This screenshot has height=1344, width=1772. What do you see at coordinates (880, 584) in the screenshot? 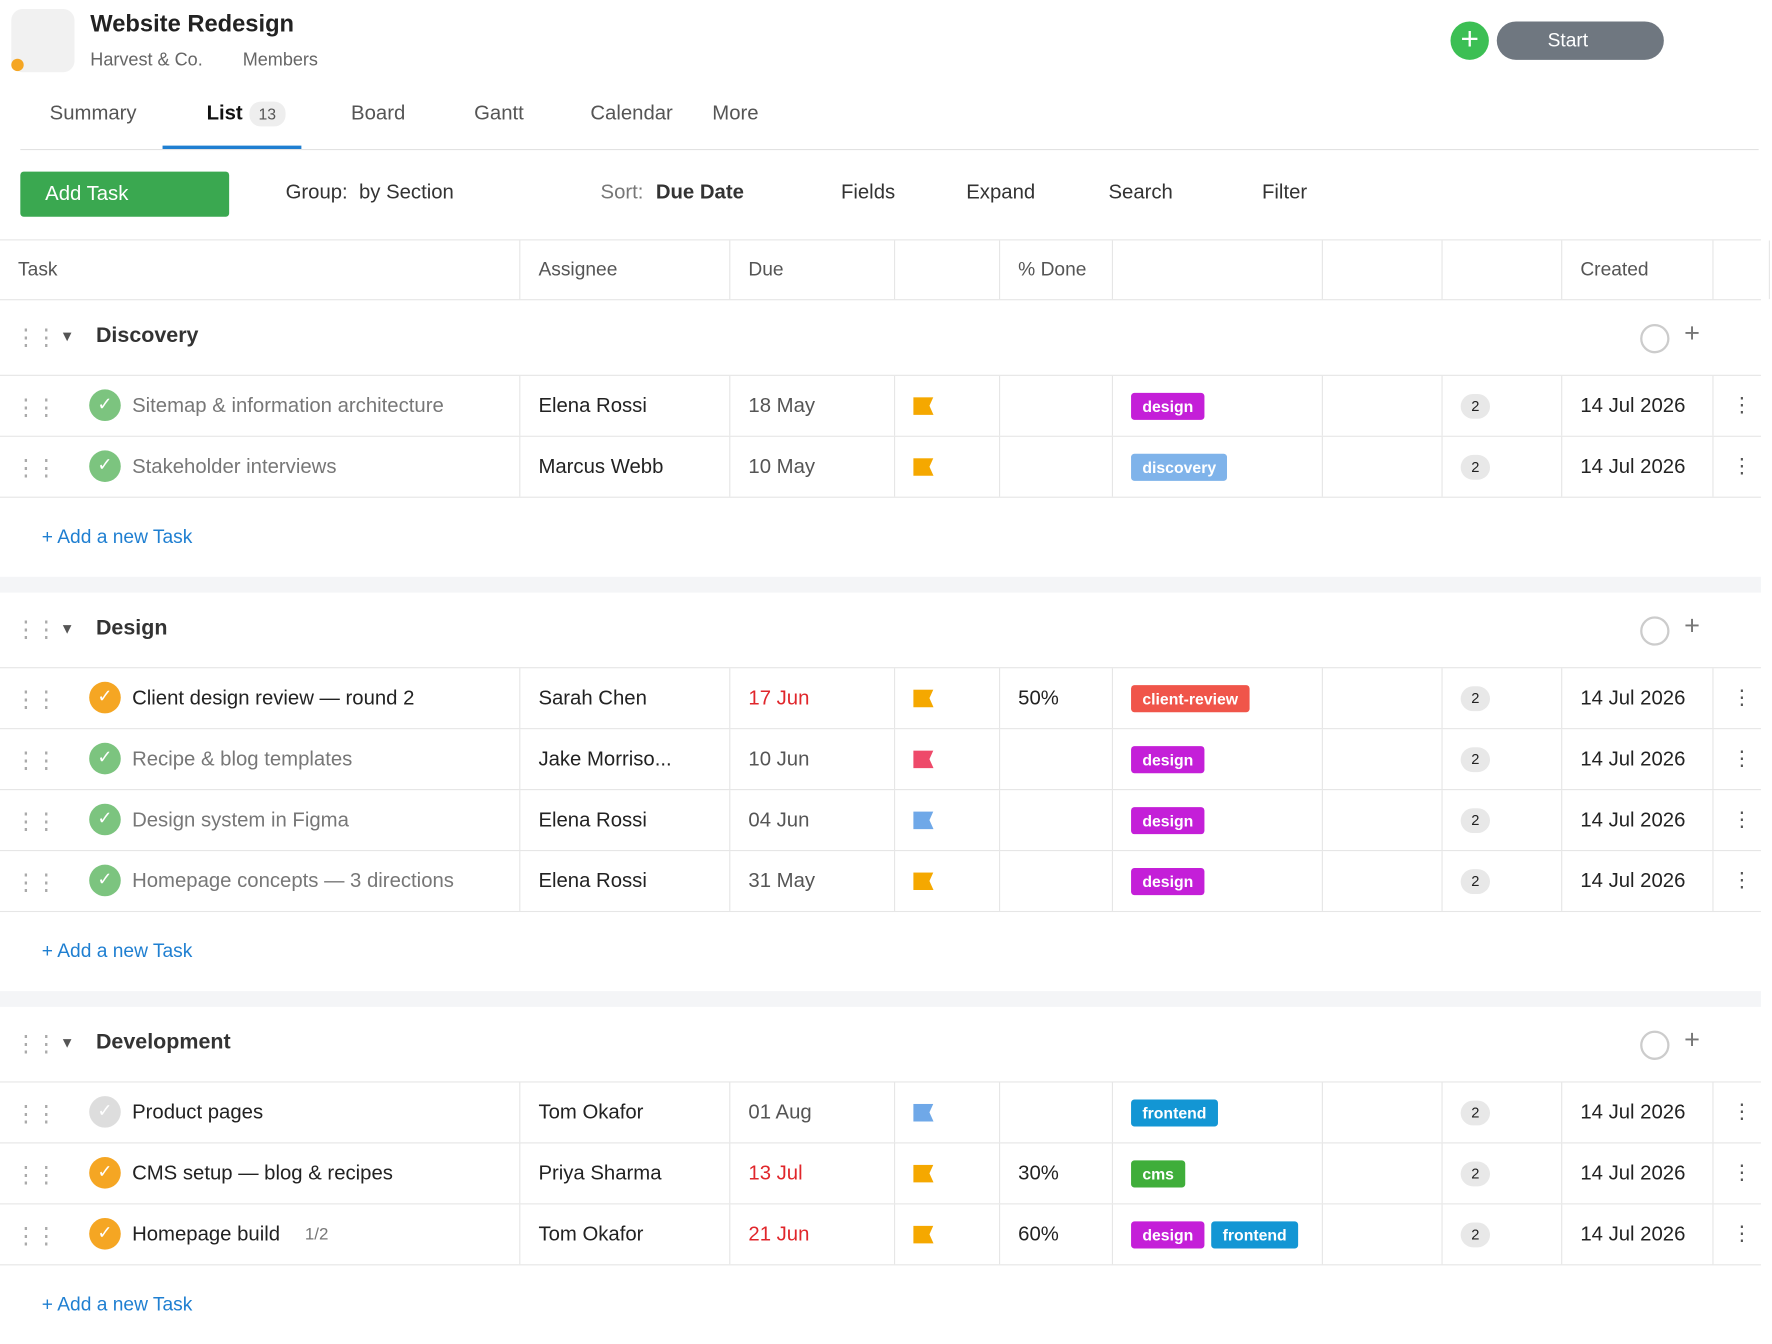
I see `section-gap` at bounding box center [880, 584].